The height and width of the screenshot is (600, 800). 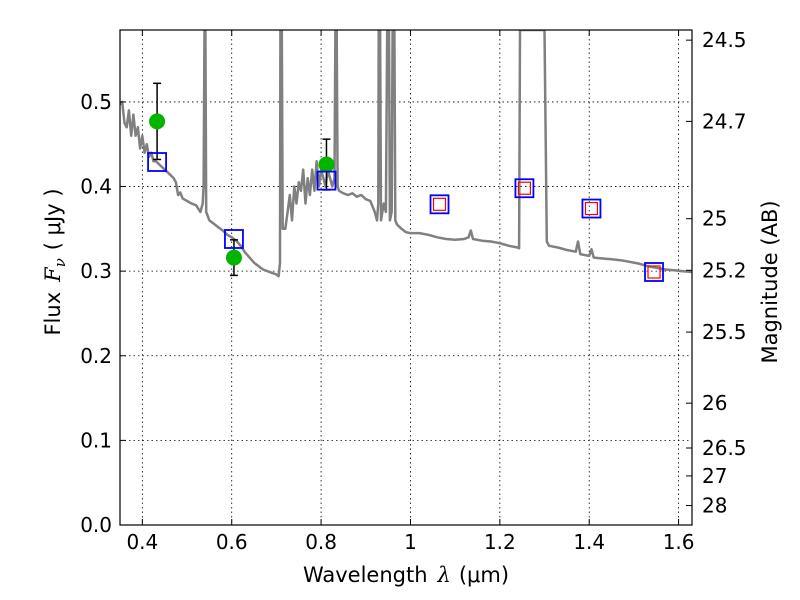 What do you see at coordinates (96, 525) in the screenshot?
I see `y-tick-label: 0.0` at bounding box center [96, 525].